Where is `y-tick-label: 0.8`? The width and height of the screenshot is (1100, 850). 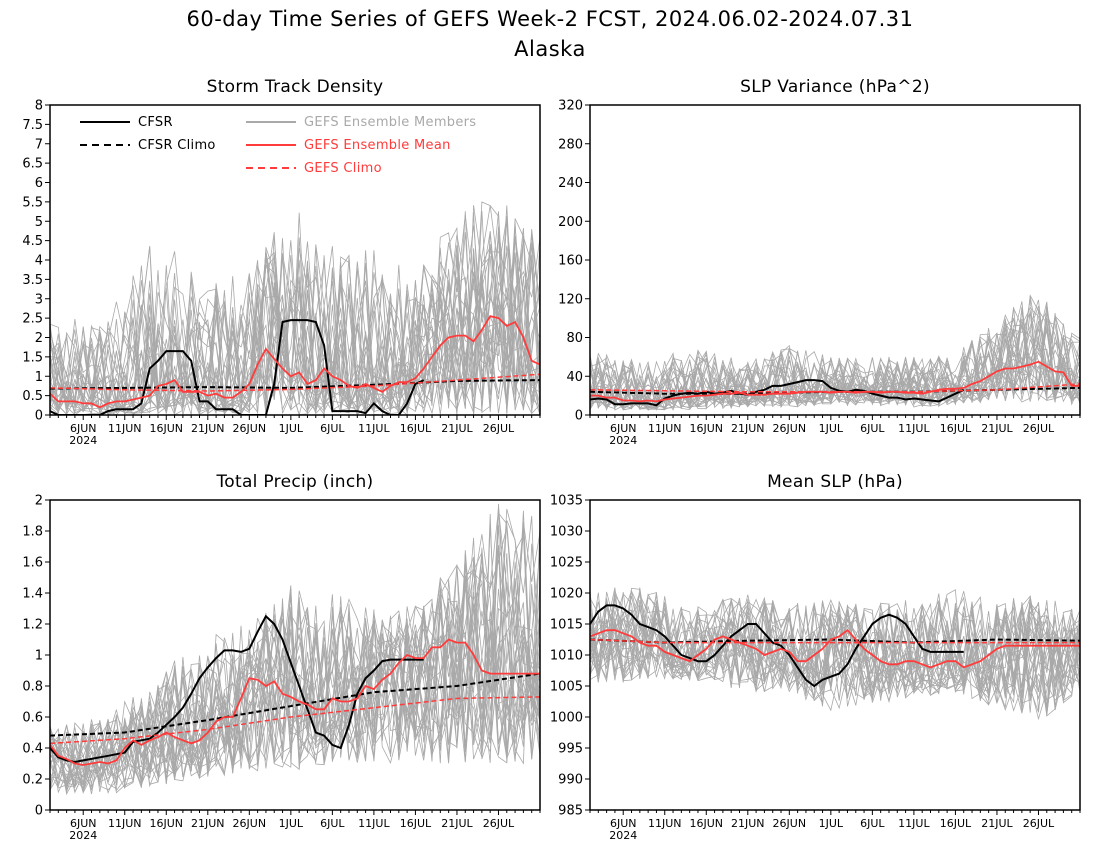 y-tick-label: 0.8 is located at coordinates (32, 687).